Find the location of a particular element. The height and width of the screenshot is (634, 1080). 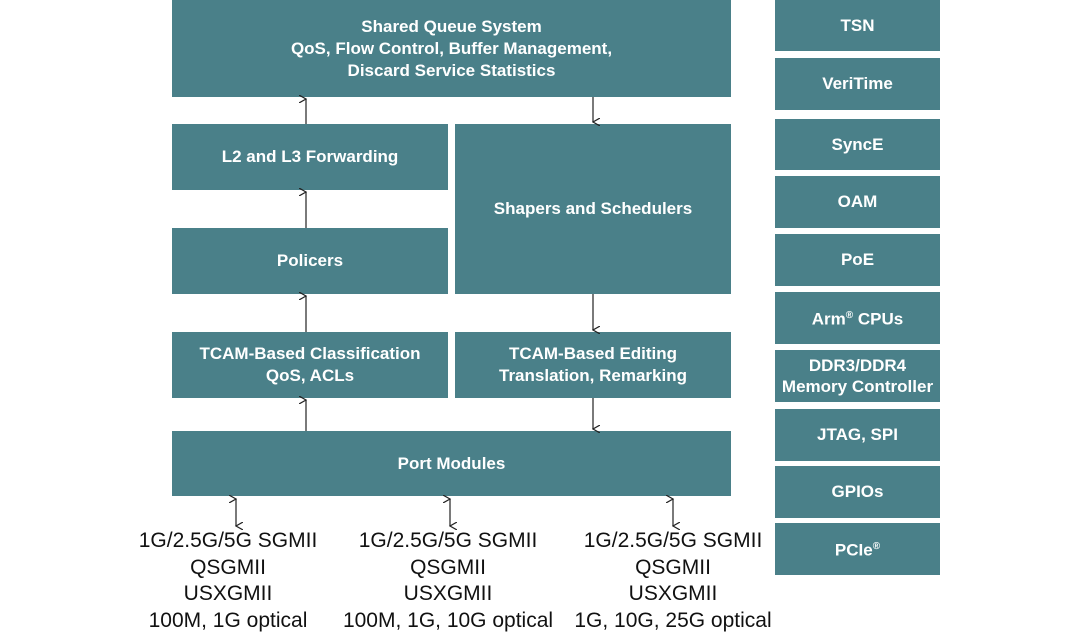

feature-jtag-spi: JTAG, SPI is located at coordinates (857, 435).